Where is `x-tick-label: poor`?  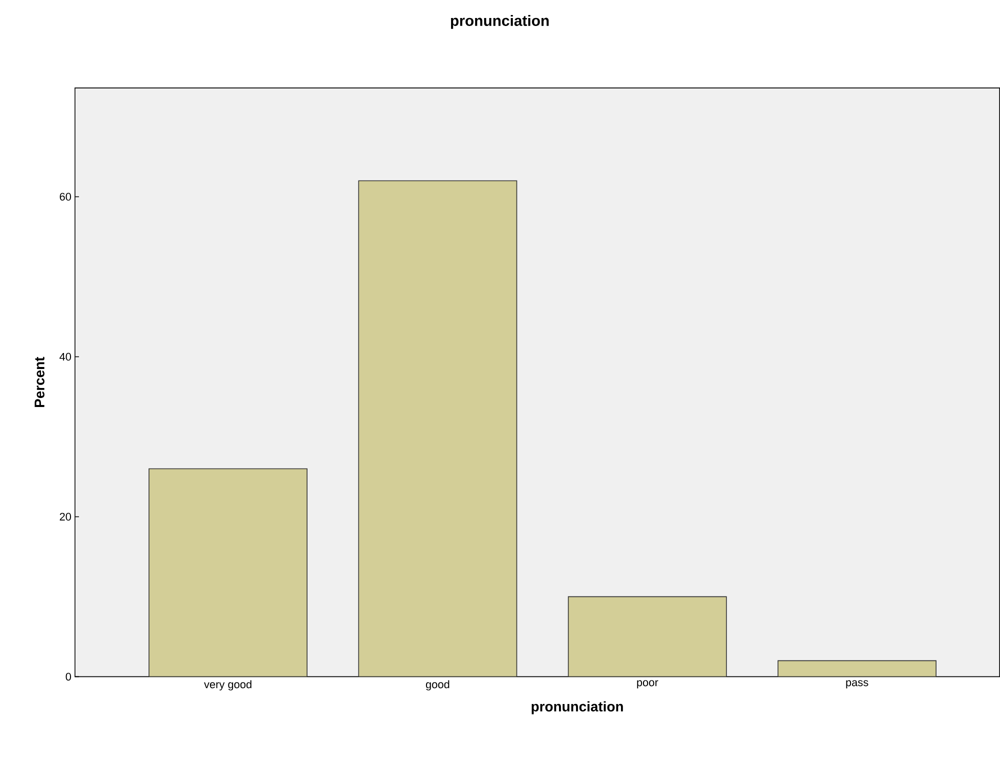 x-tick-label: poor is located at coordinates (647, 684).